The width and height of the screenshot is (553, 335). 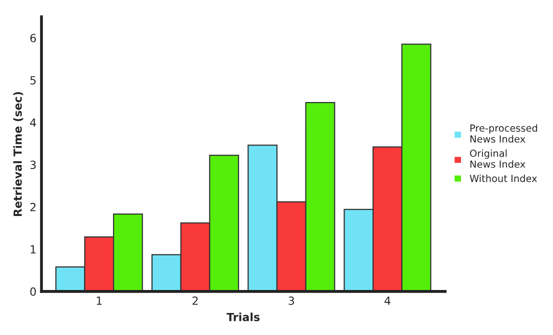 I want to click on legend-label: Original News Index, so click(x=498, y=158).